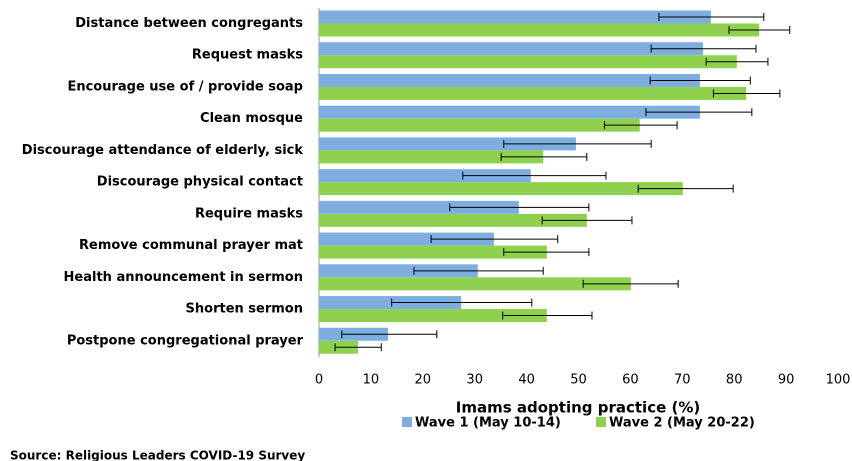 The image size is (852, 461). I want to click on y-tick-label: Postpone congregational prayer, so click(185, 340).